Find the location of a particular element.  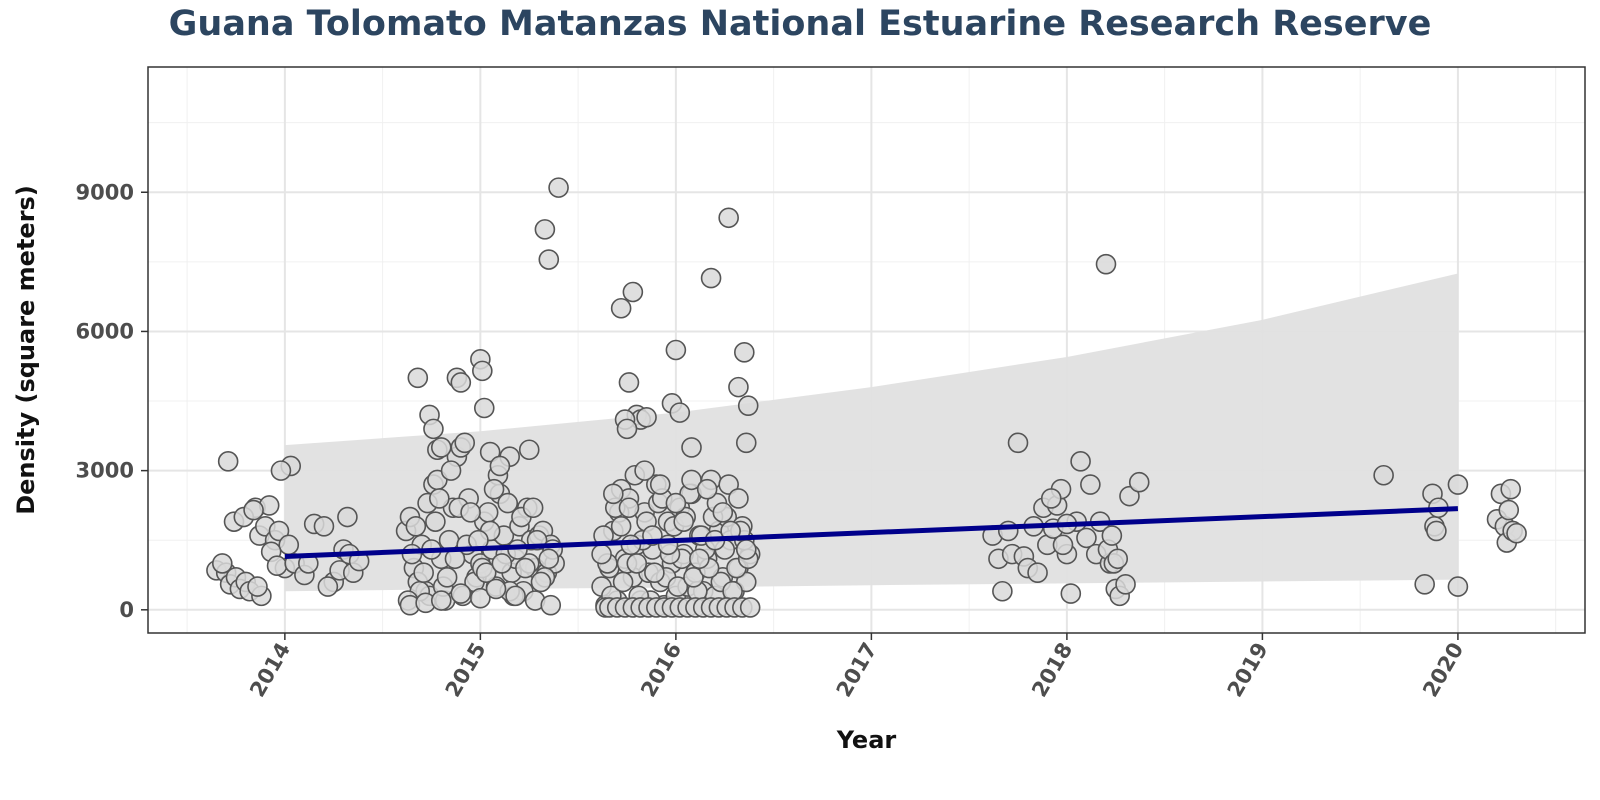

x-tick-label: 2017 is located at coordinates (857, 670).